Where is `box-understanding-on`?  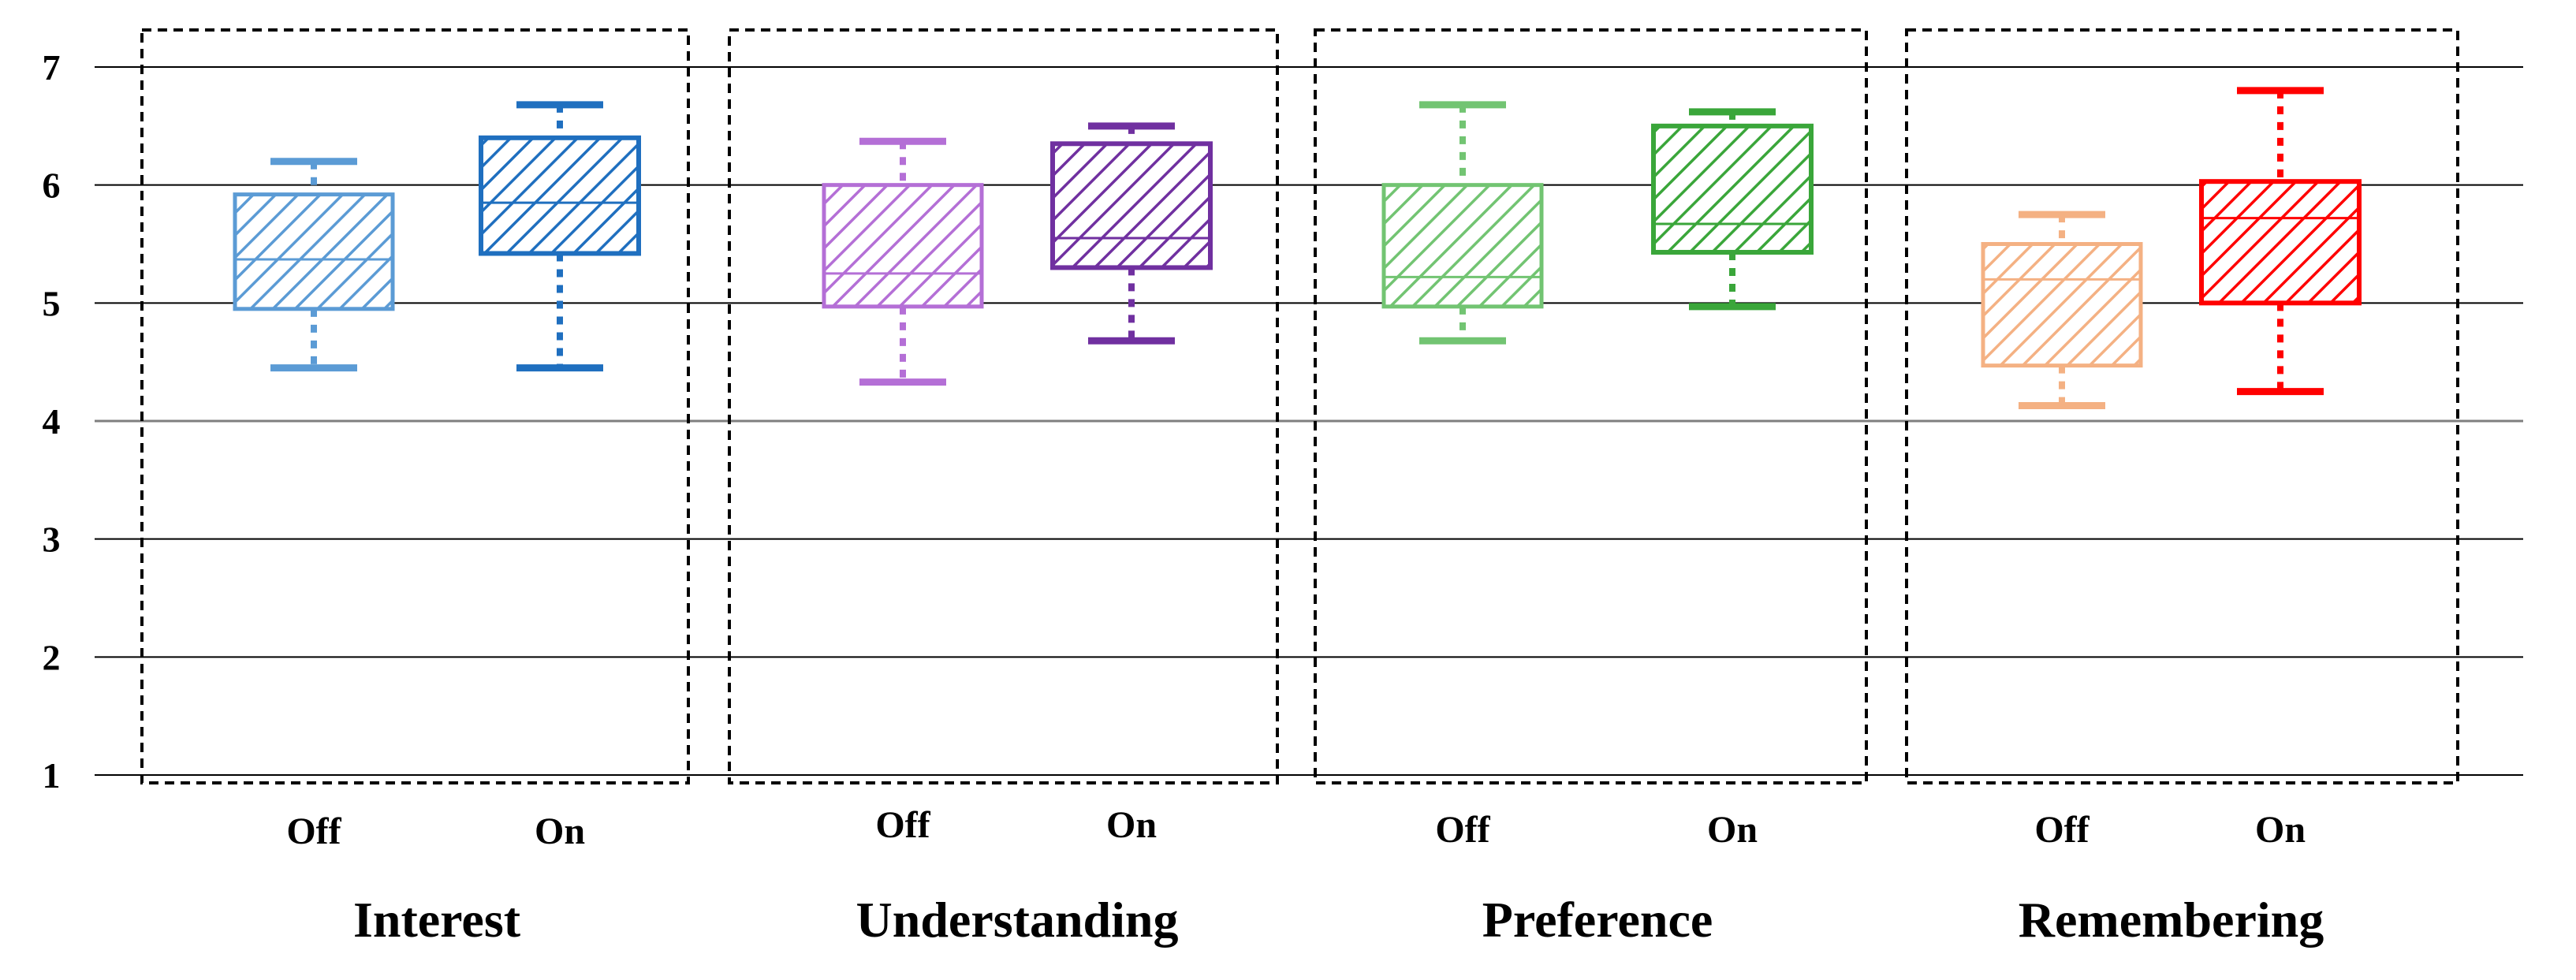 box-understanding-on is located at coordinates (1131, 233).